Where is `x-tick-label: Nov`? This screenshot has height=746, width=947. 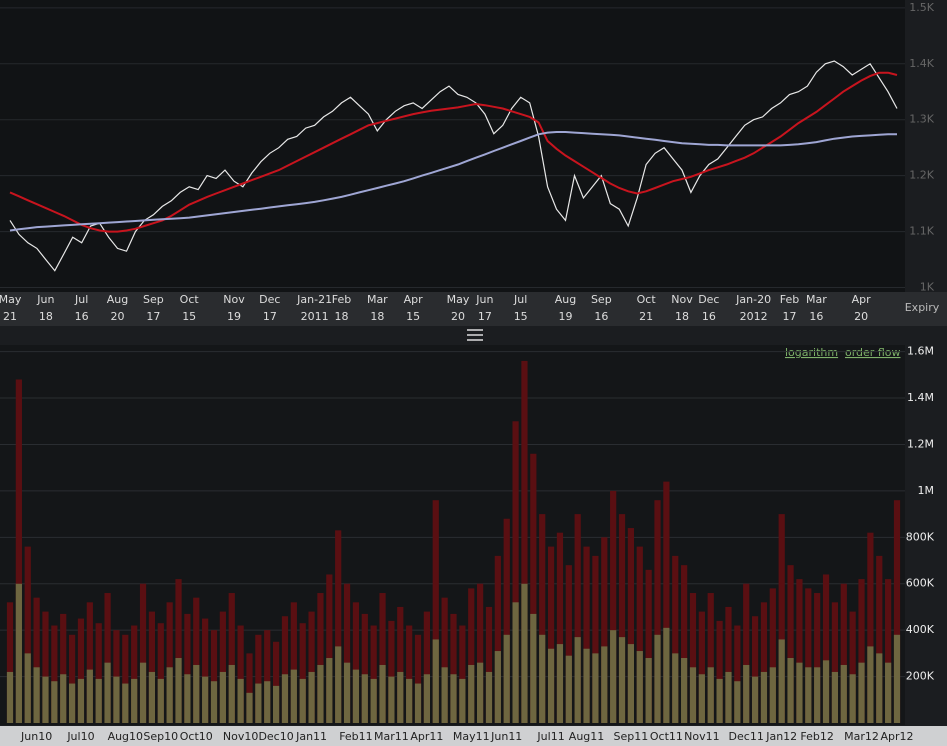
x-tick-label: Nov is located at coordinates (682, 299).